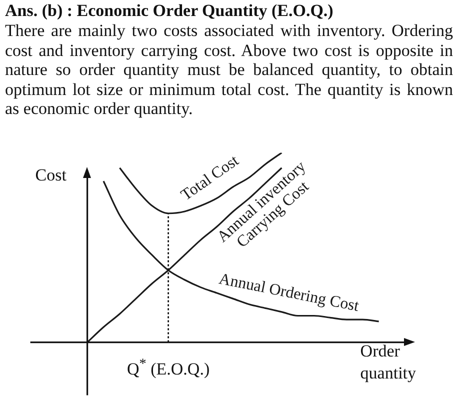 Image resolution: width=467 pixels, height=419 pixels. Describe the element at coordinates (168, 367) in the screenshot. I see `text: Q$^{*}$ (E.O.Q.)` at that location.